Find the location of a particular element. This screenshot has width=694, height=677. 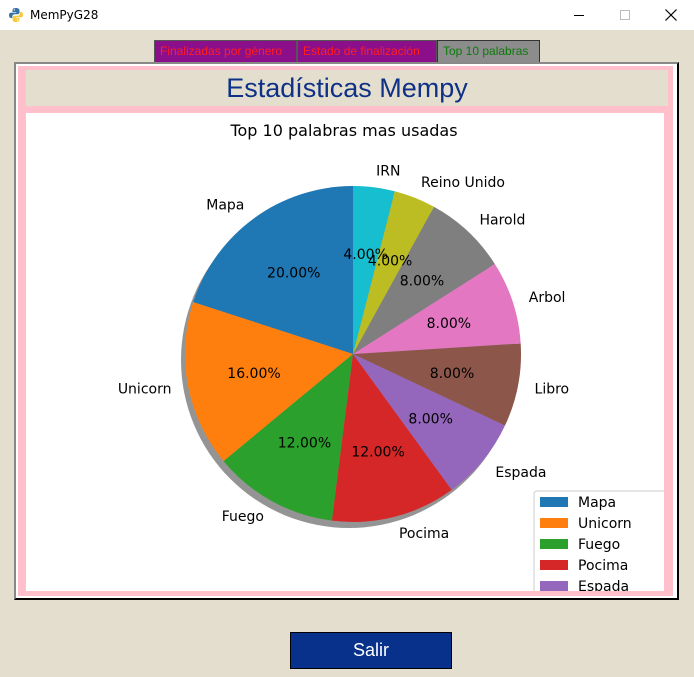

window-title: MemPyG28 is located at coordinates (64, 15).